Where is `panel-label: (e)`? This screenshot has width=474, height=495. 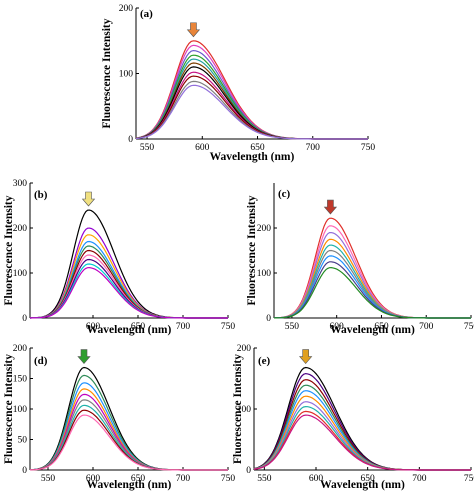 panel-label: (e) is located at coordinates (264, 361).